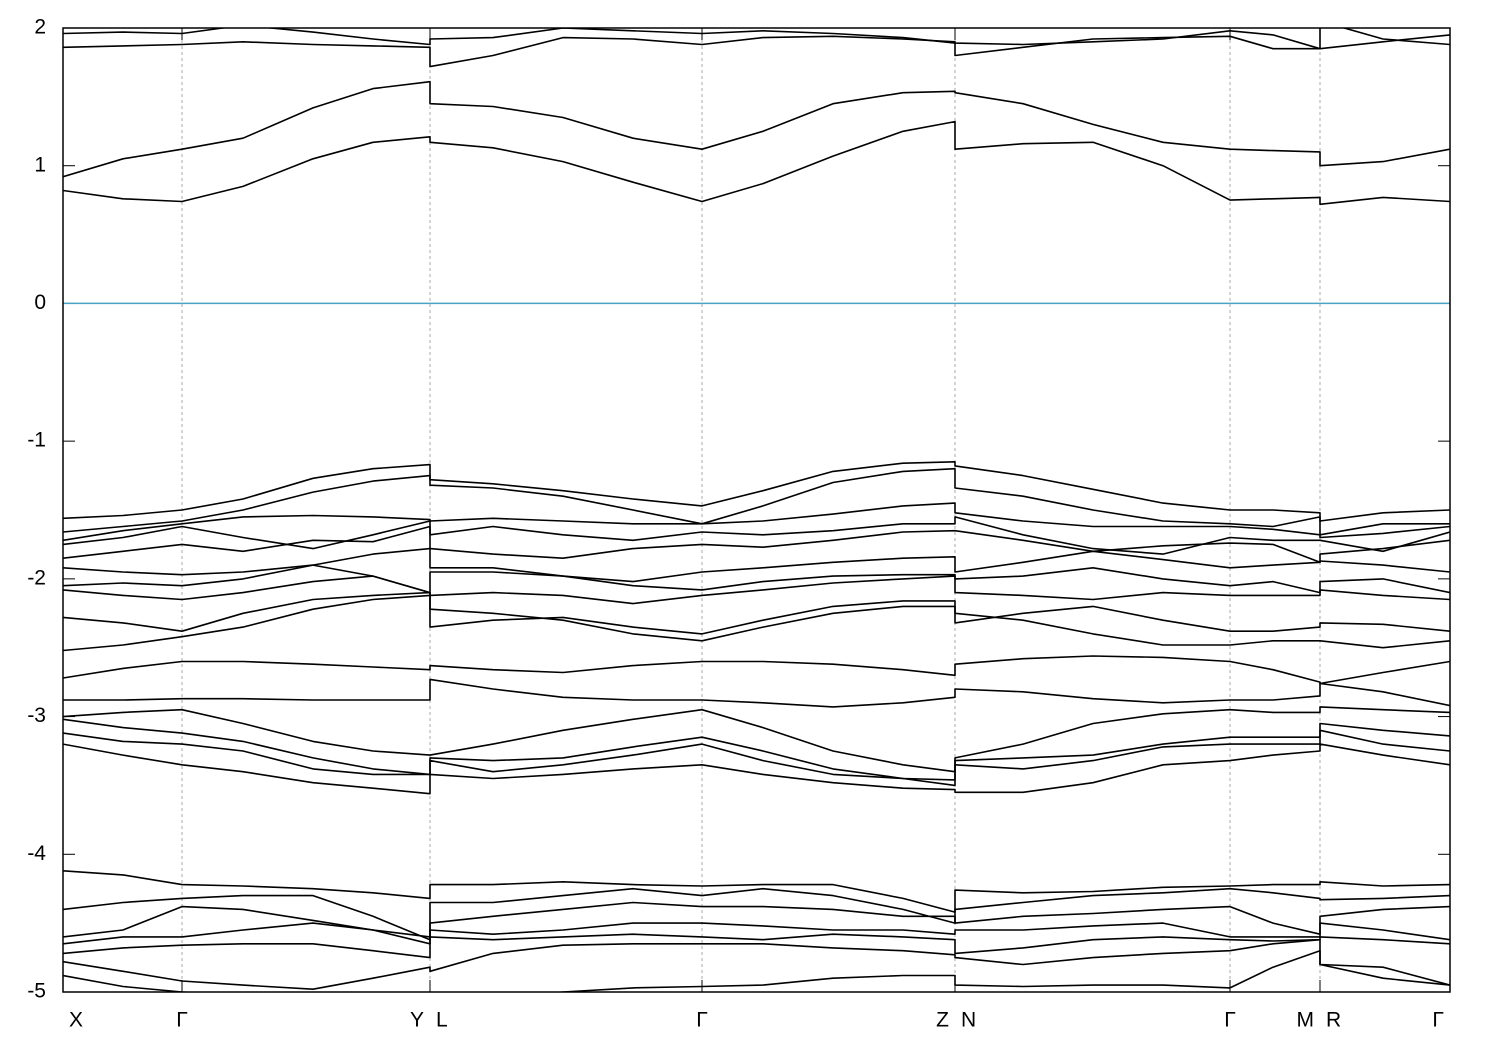 The height and width of the screenshot is (1050, 1500). I want to click on y-tick-label: -3, so click(36, 715).